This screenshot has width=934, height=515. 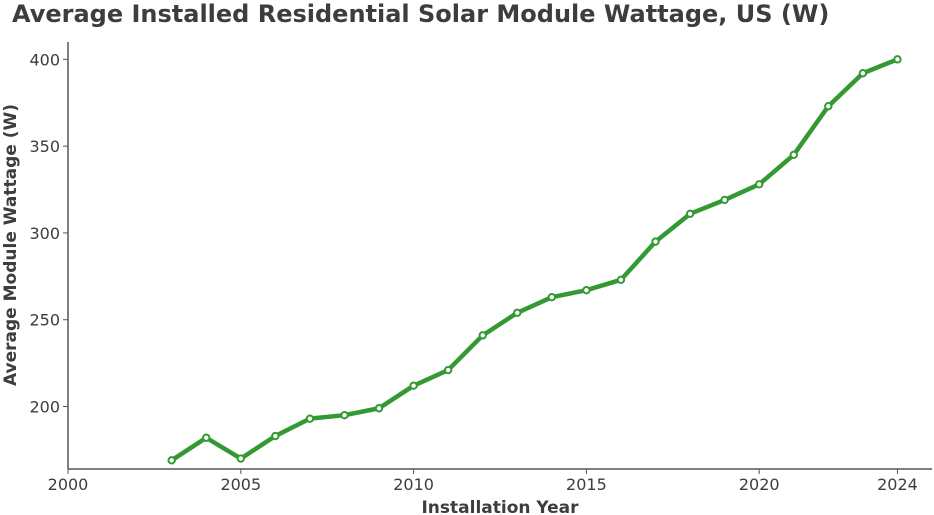 What do you see at coordinates (44, 233) in the screenshot?
I see `y-tick-label: 300` at bounding box center [44, 233].